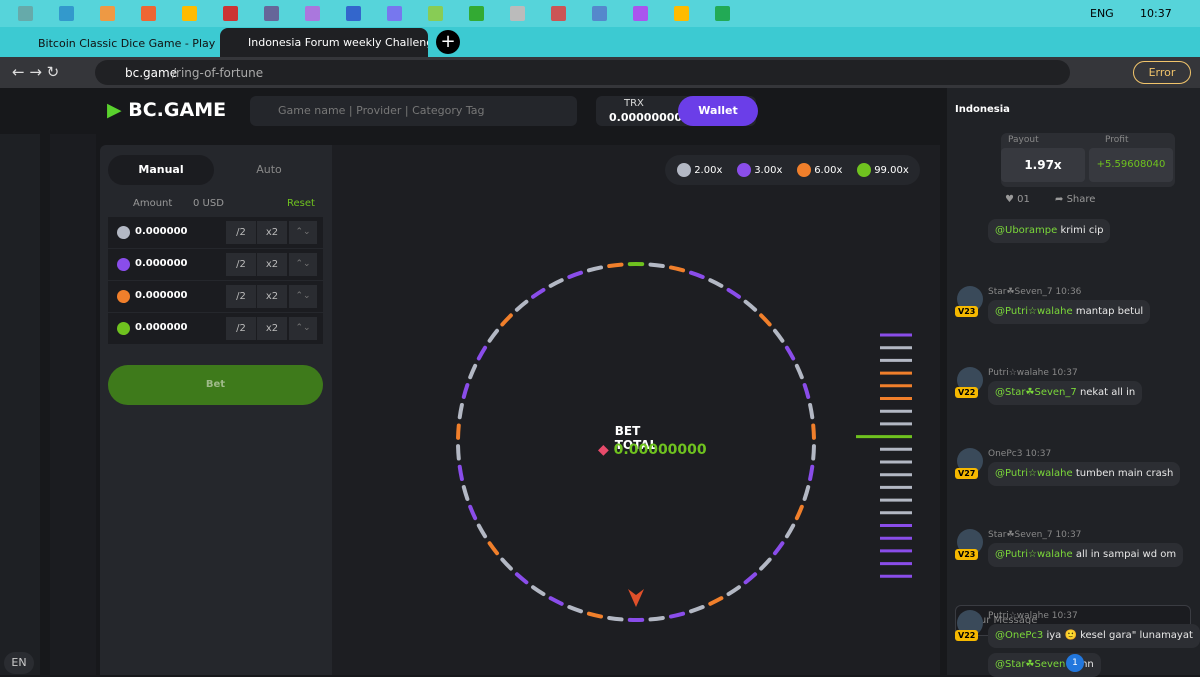  I want to click on profit: +5.59608040, so click(1131, 165).